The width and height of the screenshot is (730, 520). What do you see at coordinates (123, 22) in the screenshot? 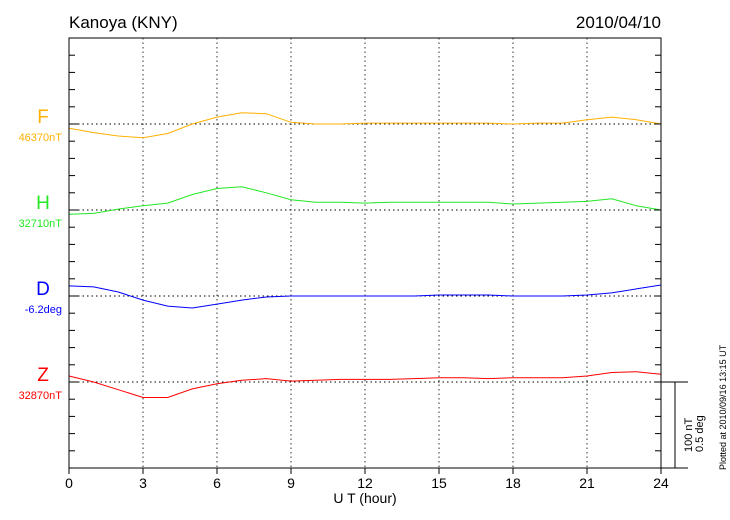
I see `chart-title: Kanoya (KNY)` at bounding box center [123, 22].